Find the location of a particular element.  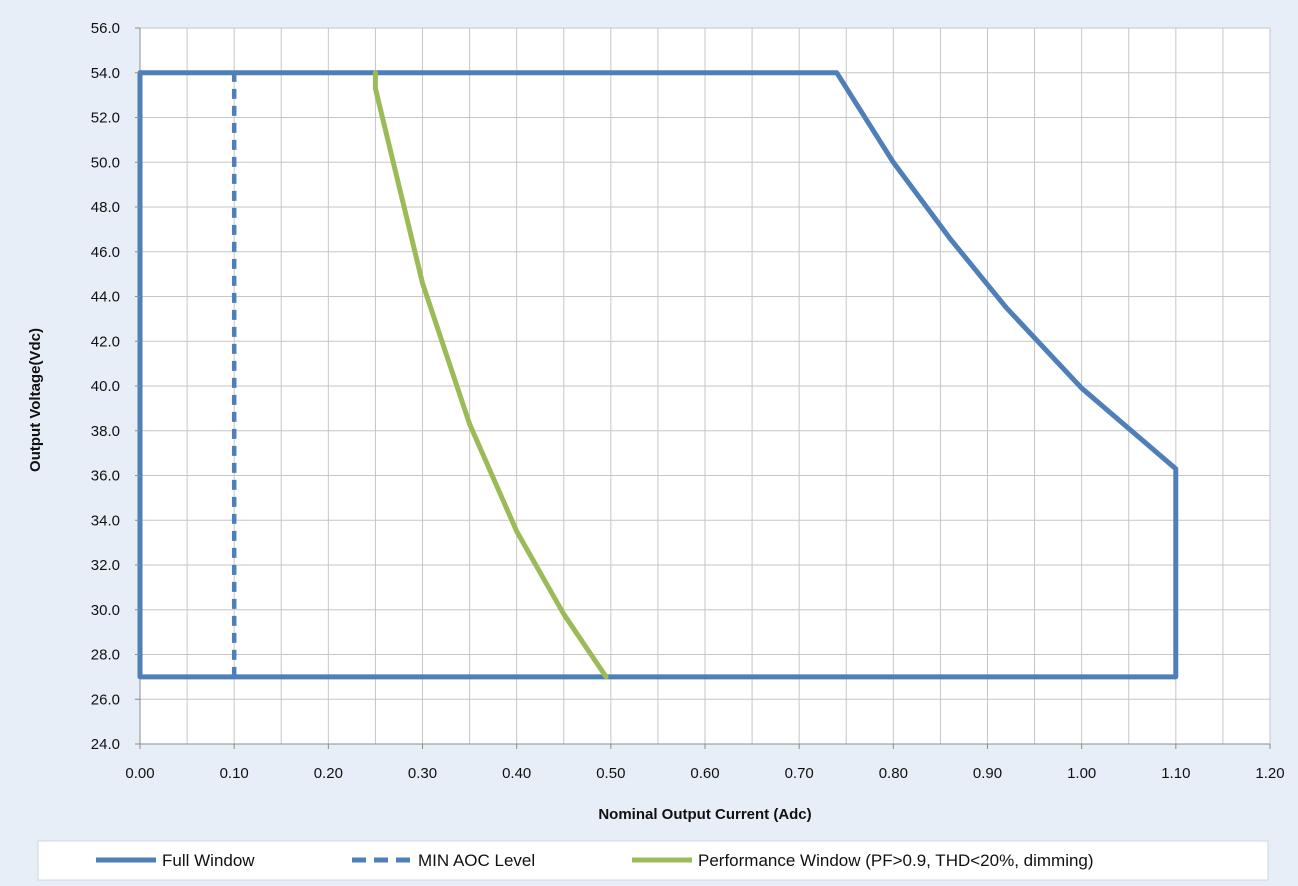

x-axis-title: Nominal Output Current (Adc) is located at coordinates (704, 814).